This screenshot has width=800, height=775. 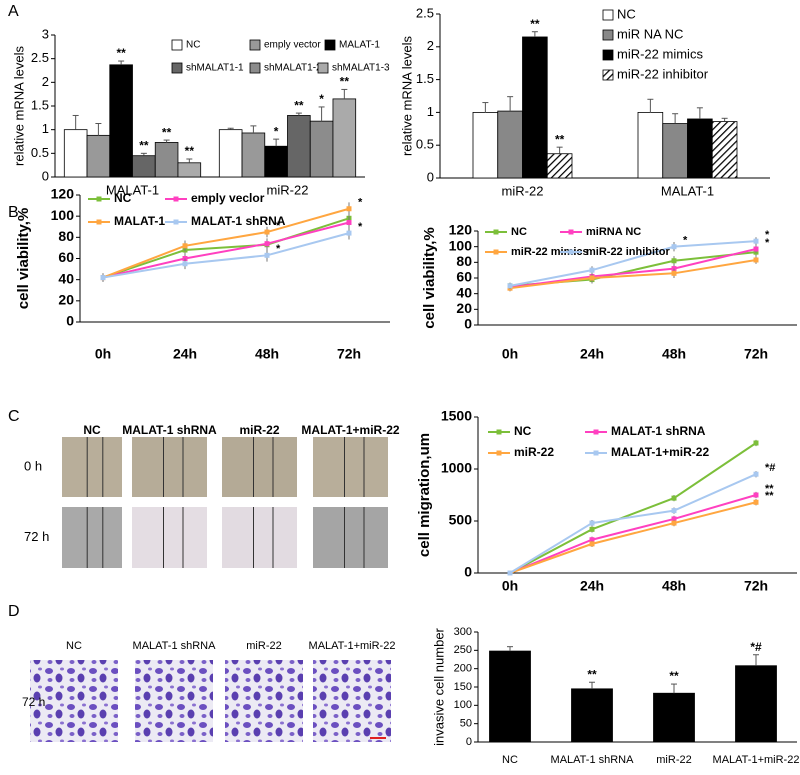 What do you see at coordinates (174, 701) in the screenshot?
I see `invasion-image` at bounding box center [174, 701].